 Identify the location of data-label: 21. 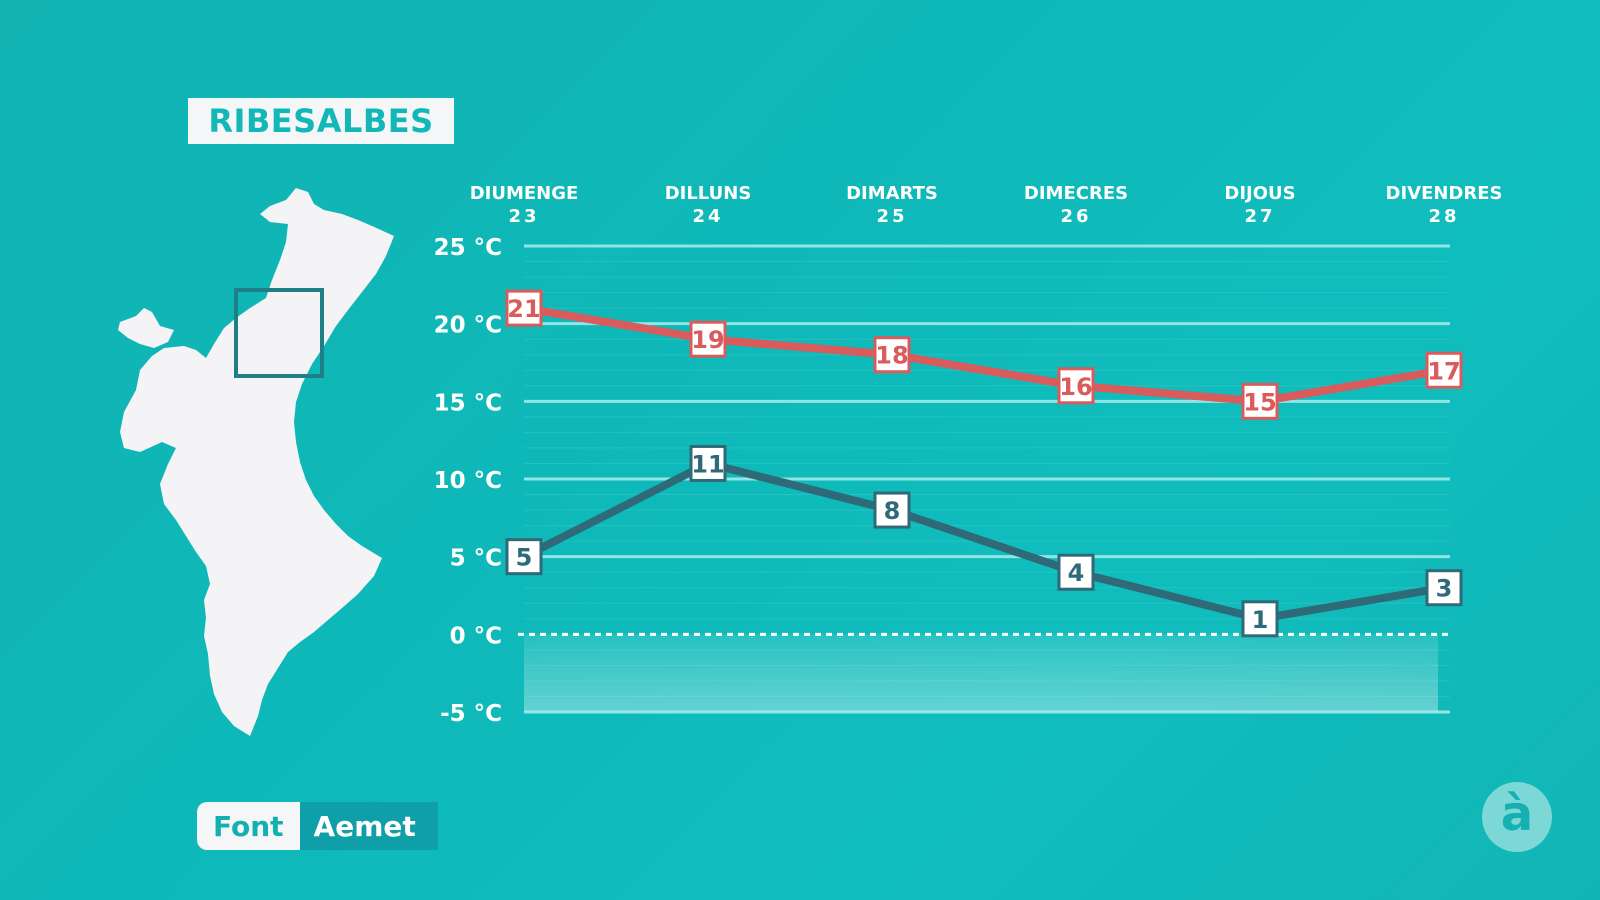
(523, 309).